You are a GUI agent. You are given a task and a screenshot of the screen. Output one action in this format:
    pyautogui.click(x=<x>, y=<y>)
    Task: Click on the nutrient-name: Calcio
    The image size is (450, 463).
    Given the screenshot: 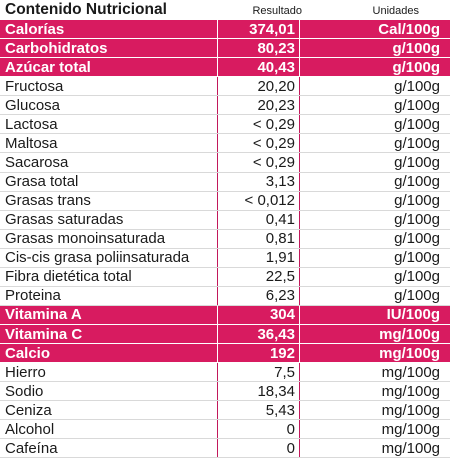 What is the action you would take?
    pyautogui.click(x=109, y=353)
    